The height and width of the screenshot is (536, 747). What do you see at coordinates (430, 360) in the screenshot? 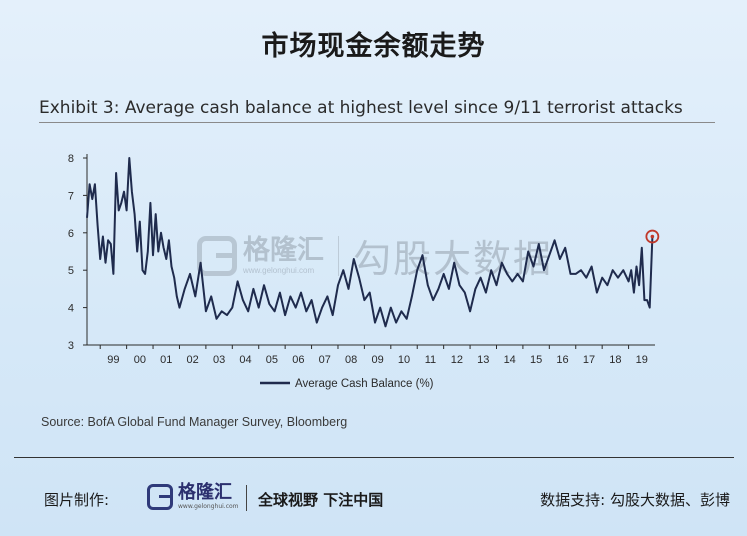
I see `x-tick-label: 11` at bounding box center [430, 360].